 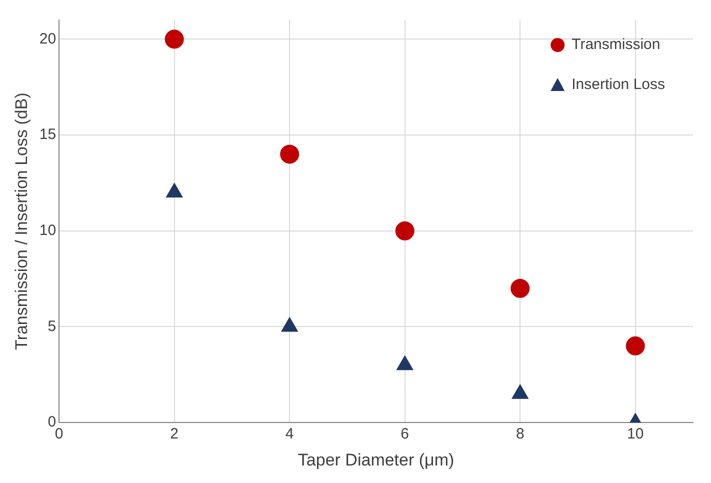 What do you see at coordinates (635, 434) in the screenshot?
I see `x-tick-label: 10` at bounding box center [635, 434].